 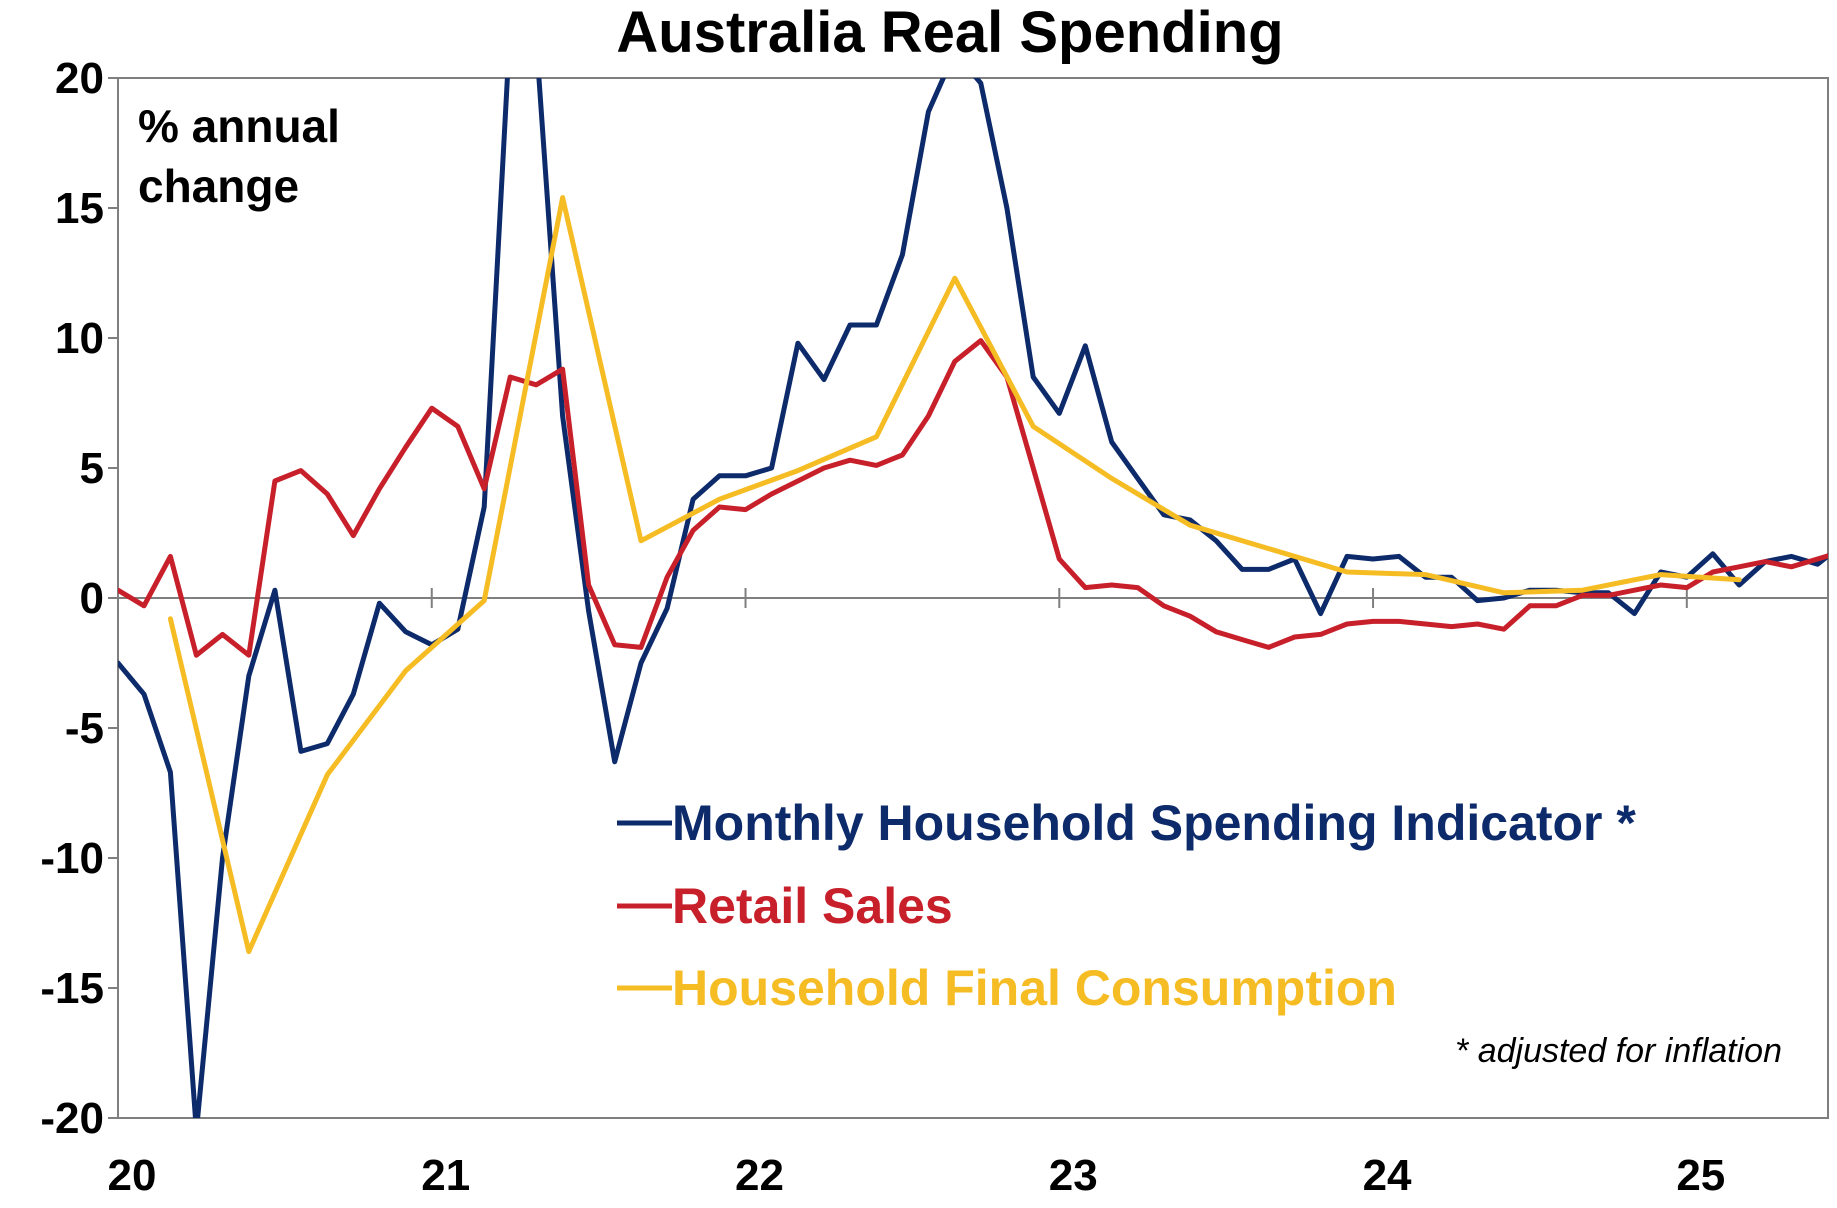 What do you see at coordinates (445, 1175) in the screenshot?
I see `x-tick-label: 21` at bounding box center [445, 1175].